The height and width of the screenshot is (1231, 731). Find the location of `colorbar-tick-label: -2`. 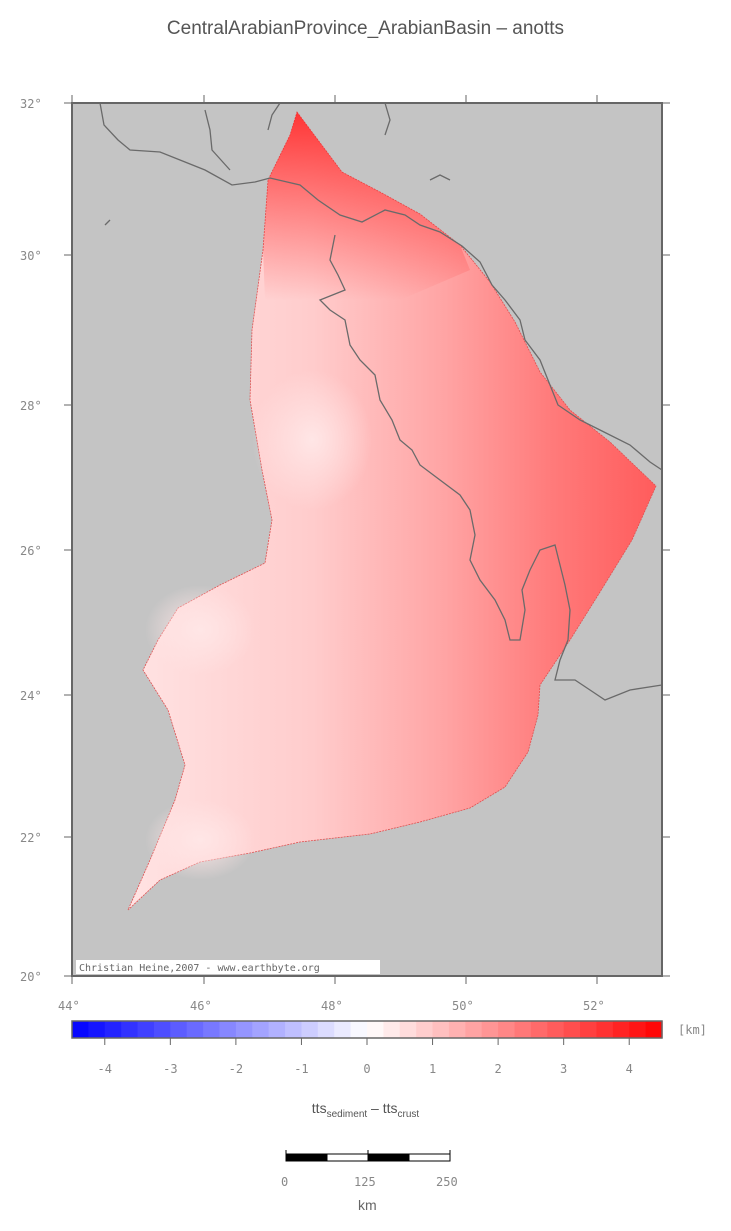

colorbar-tick-label: -2 is located at coordinates (236, 1069).